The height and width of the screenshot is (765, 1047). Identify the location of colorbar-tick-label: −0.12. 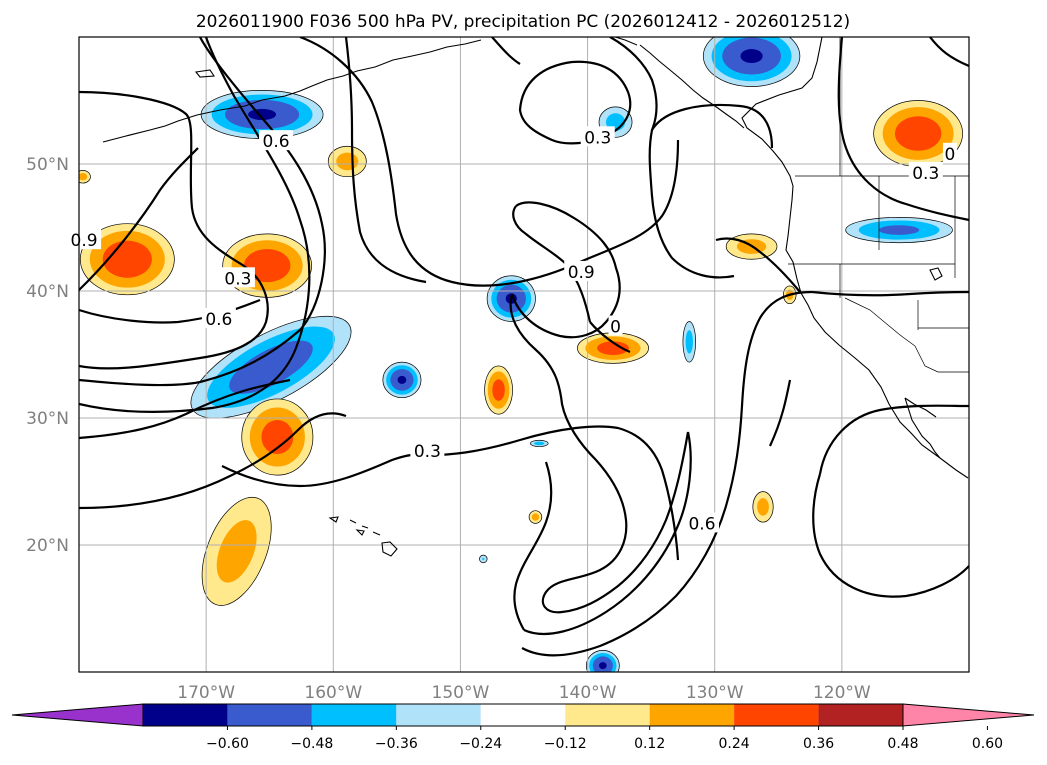
(565, 744).